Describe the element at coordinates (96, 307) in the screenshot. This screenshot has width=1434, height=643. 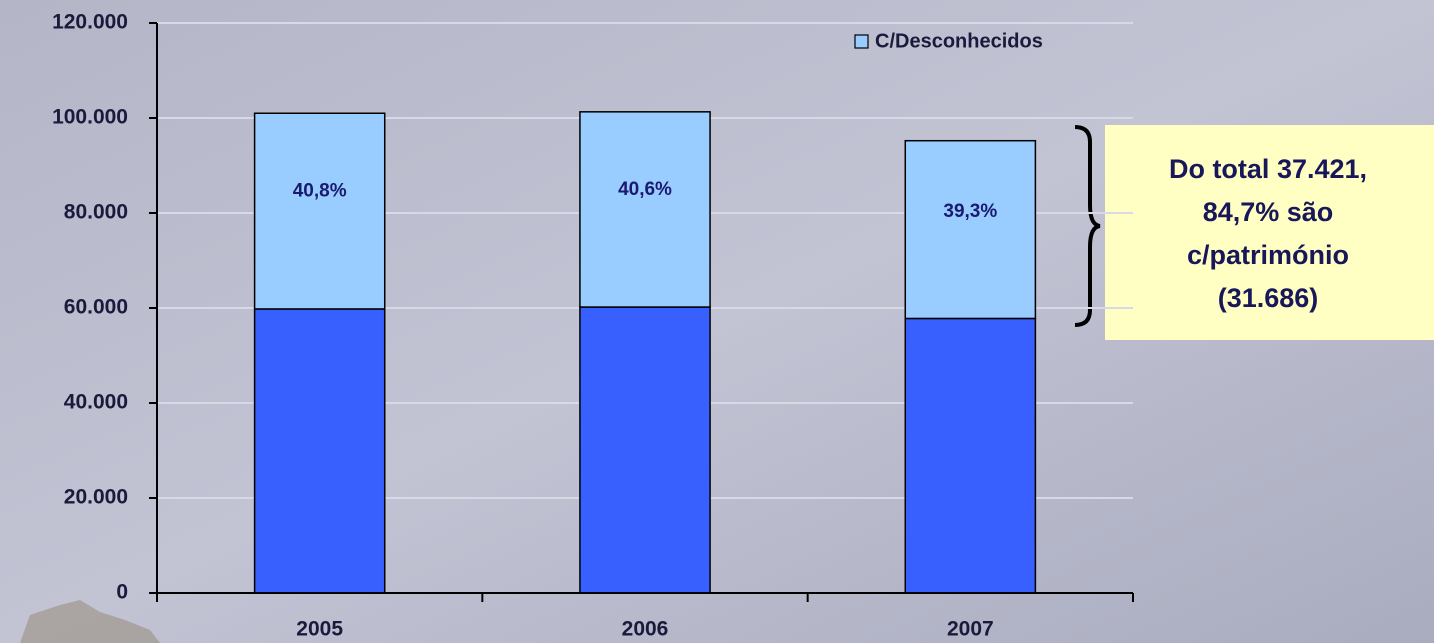
I see `y-tick-label: 60.000` at that location.